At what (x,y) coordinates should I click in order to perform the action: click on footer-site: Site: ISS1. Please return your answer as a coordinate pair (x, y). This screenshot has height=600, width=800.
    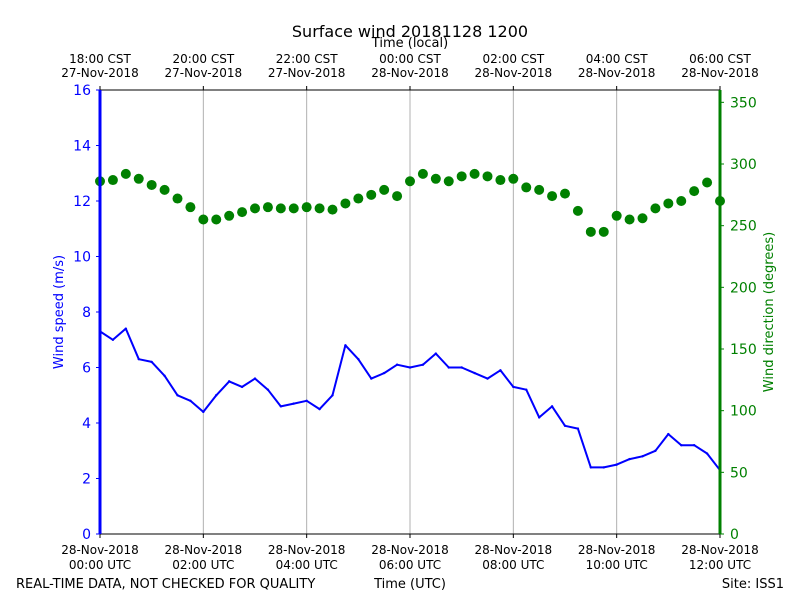
    Looking at the image, I should click on (753, 584).